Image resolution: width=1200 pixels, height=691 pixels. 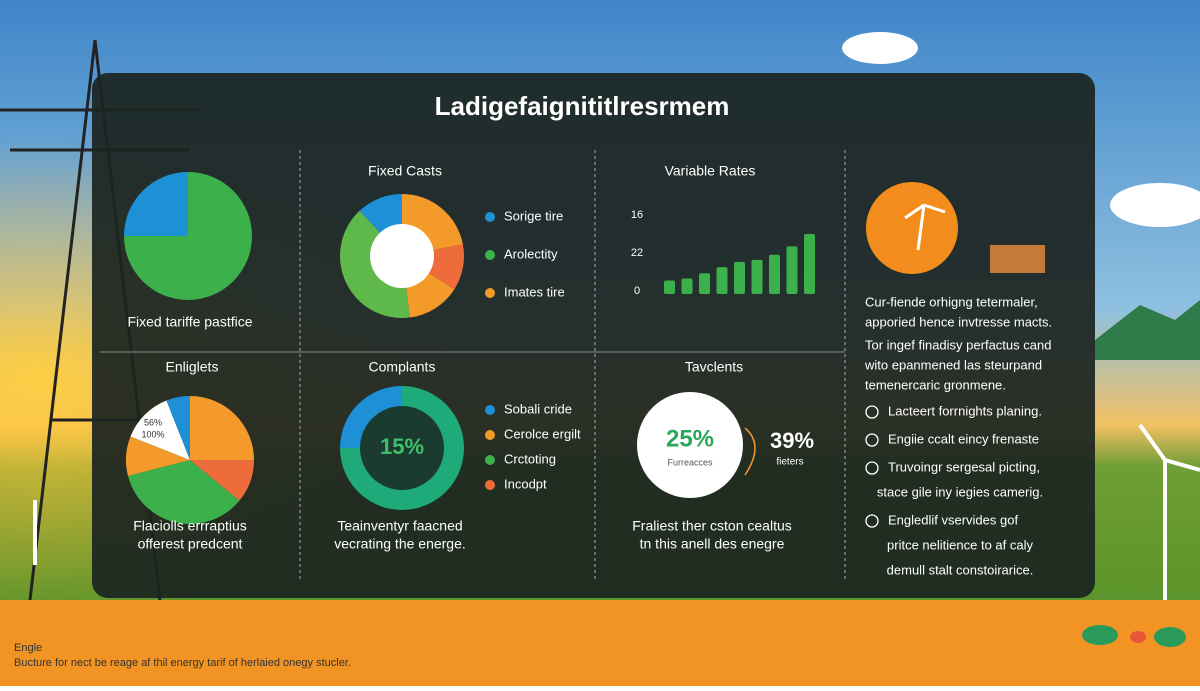 What do you see at coordinates (712, 544) in the screenshot?
I see `caption: tn this anell des enegre` at bounding box center [712, 544].